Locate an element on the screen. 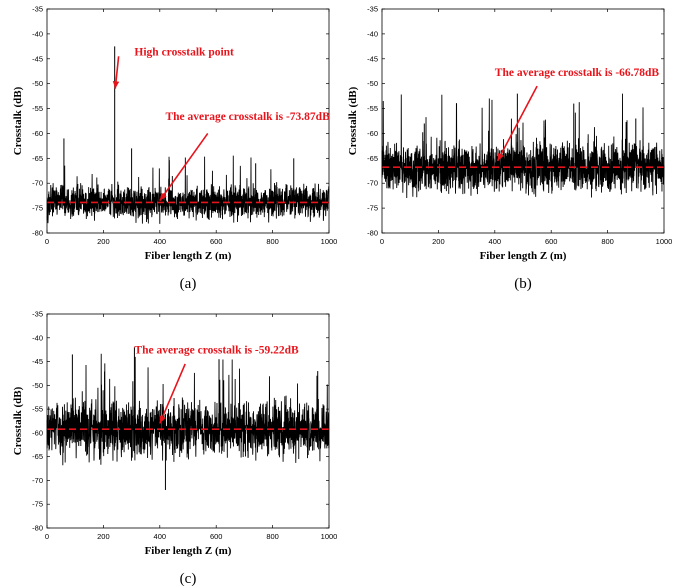 The width and height of the screenshot is (687, 586). chart-c-ytick-label-8: -75 is located at coordinates (37, 504).